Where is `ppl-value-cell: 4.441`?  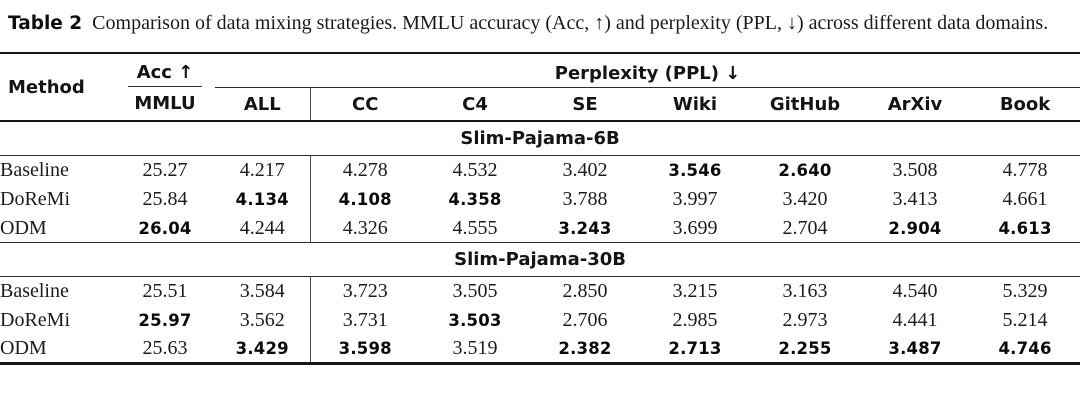
ppl-value-cell: 4.441 is located at coordinates (915, 319).